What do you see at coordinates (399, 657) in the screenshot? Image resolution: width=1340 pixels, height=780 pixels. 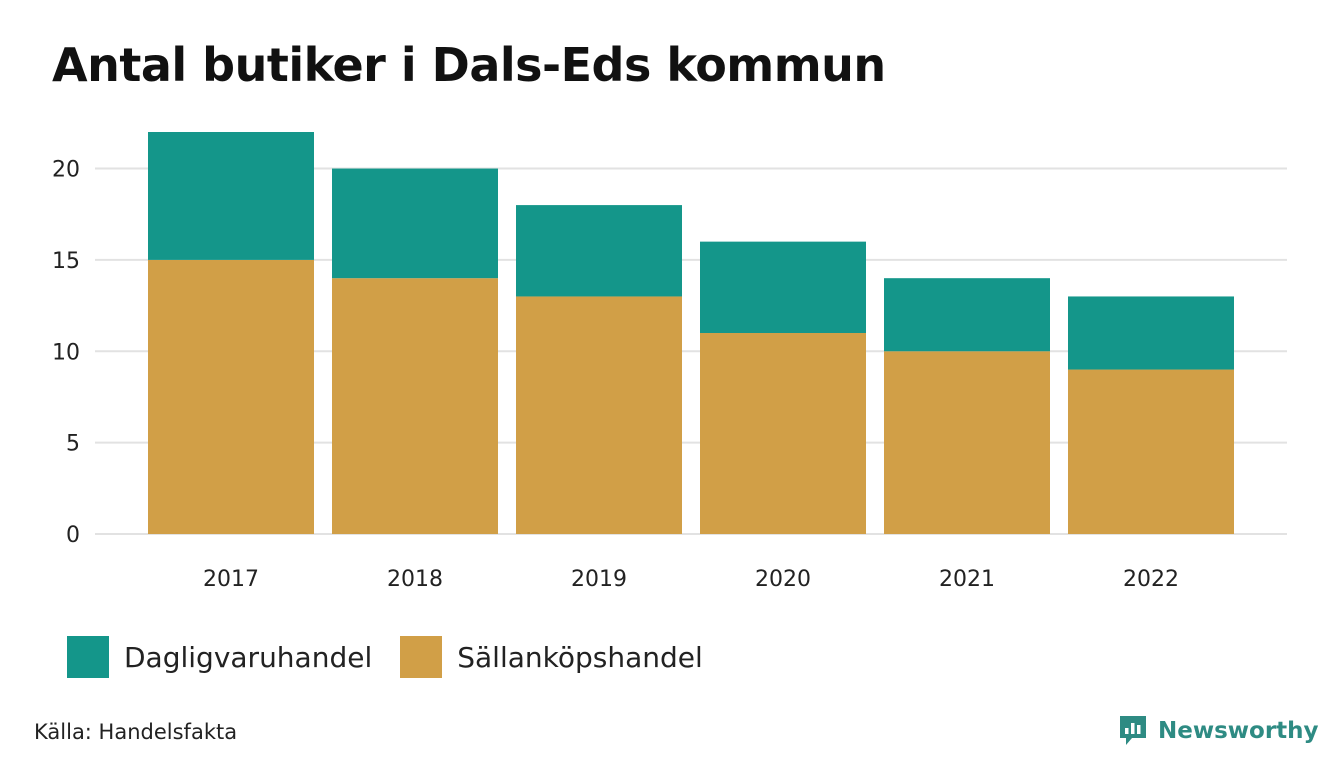 I see `legend: Dagligvaruhandel Sällanköpshandel` at bounding box center [399, 657].